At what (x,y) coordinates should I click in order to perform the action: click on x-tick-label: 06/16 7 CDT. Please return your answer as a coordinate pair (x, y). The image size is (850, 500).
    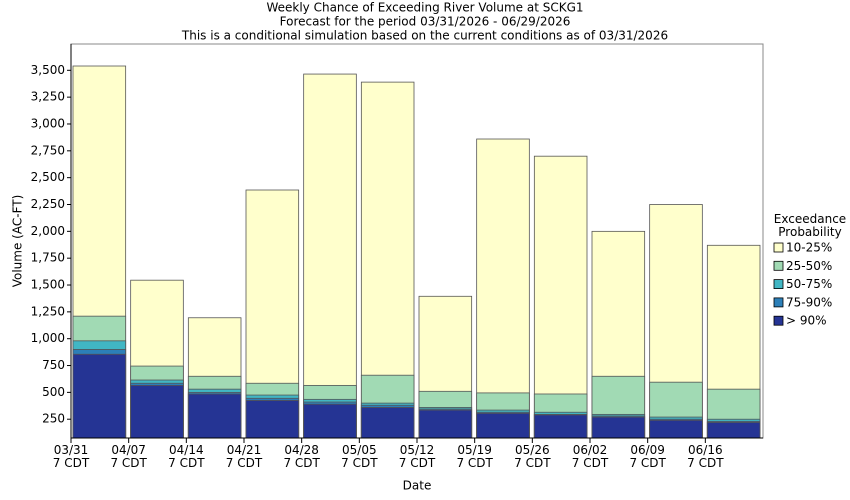
    Looking at the image, I should click on (705, 456).